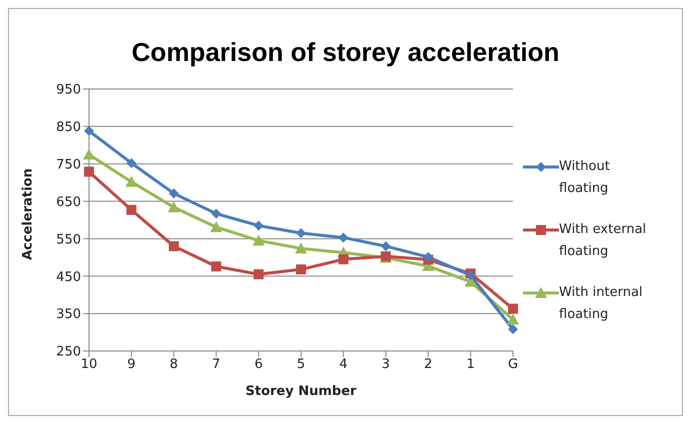  Describe the element at coordinates (216, 364) in the screenshot. I see `x-tick-label: 7` at that location.